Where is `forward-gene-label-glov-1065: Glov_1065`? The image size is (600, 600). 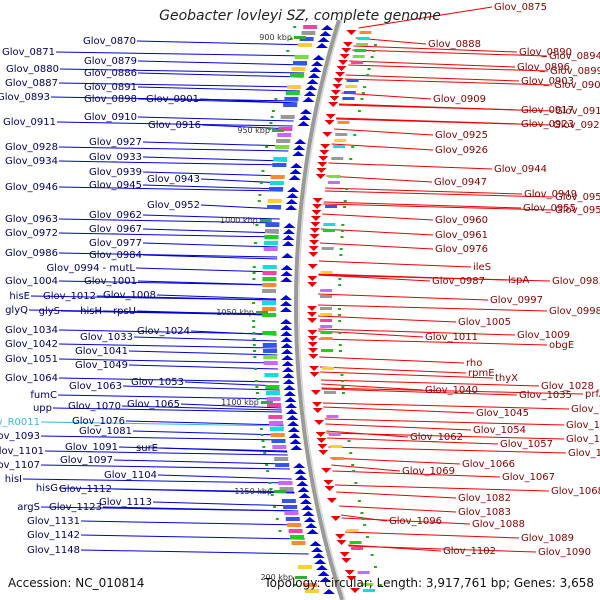
forward-gene-label-glov-1065: Glov_1065 is located at coordinates (153, 404).